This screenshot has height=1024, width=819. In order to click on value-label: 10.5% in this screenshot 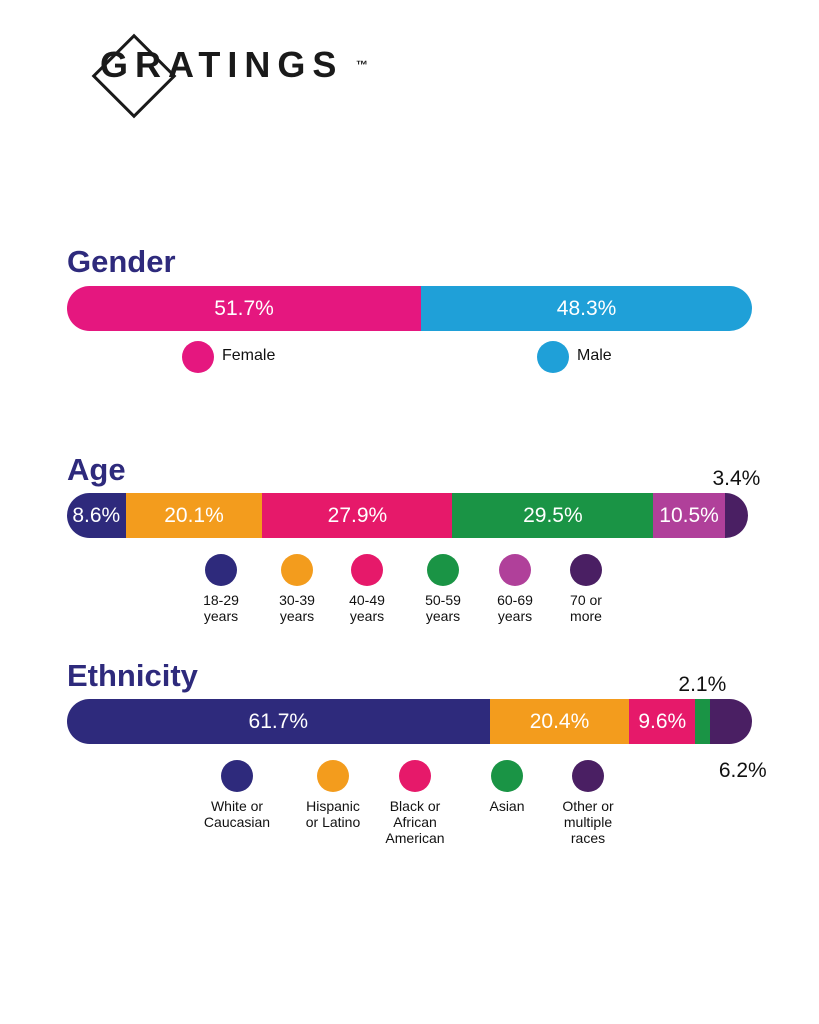, I will do `click(689, 515)`.